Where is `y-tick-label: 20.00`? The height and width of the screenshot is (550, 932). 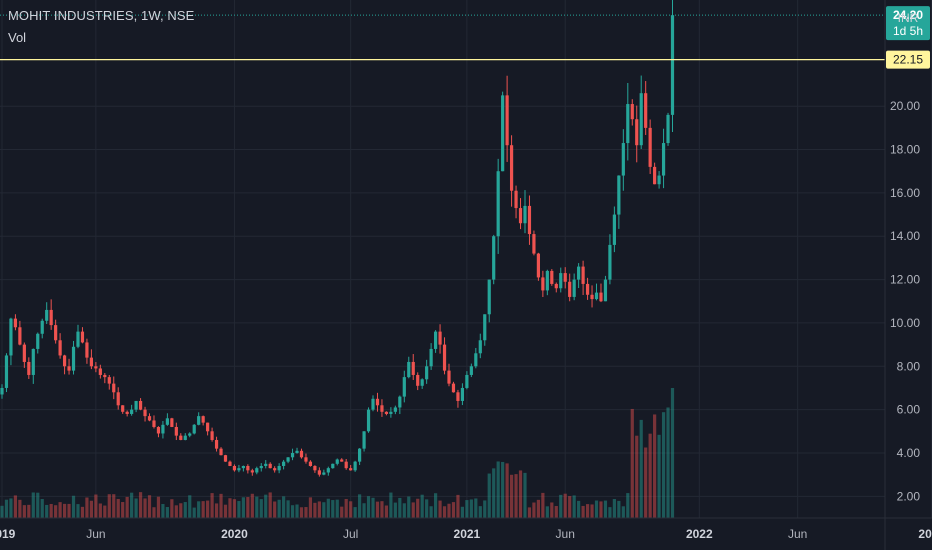
y-tick-label: 20.00 is located at coordinates (905, 106).